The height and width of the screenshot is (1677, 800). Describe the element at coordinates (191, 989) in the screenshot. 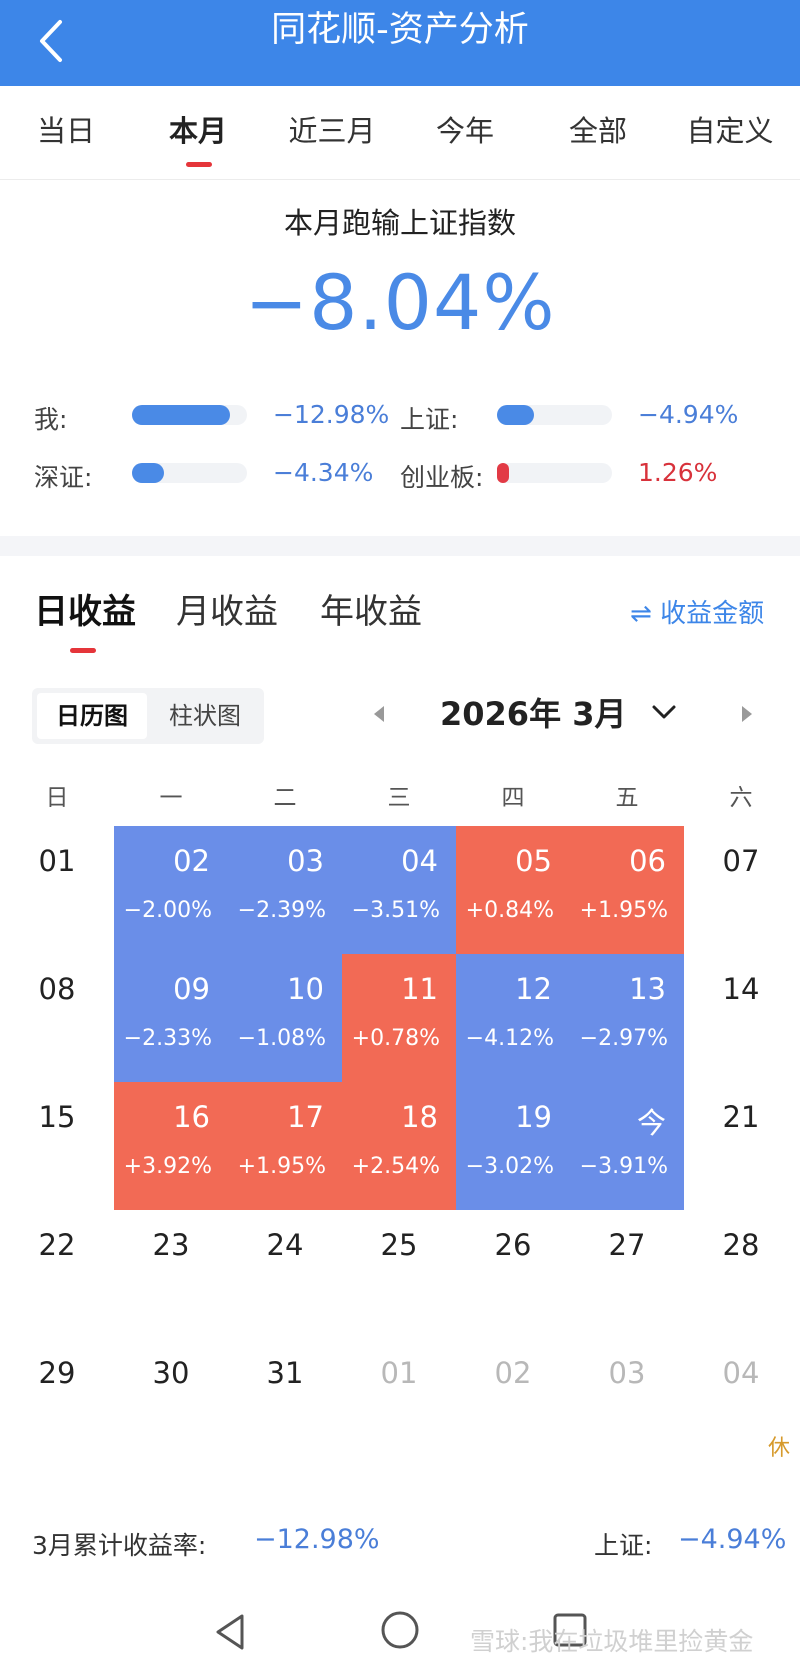

I see `day-number: 09` at that location.